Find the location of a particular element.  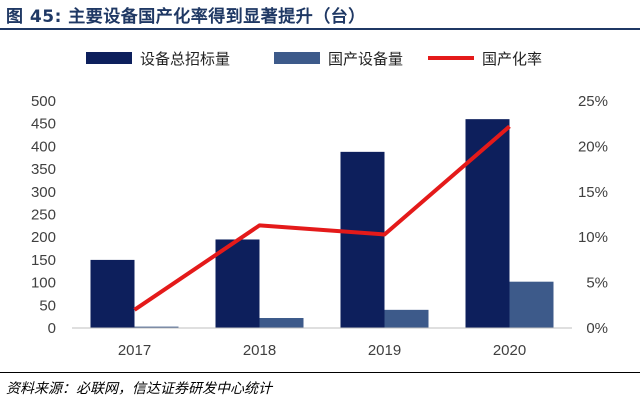

y2-tick-label: 20% is located at coordinates (593, 146).